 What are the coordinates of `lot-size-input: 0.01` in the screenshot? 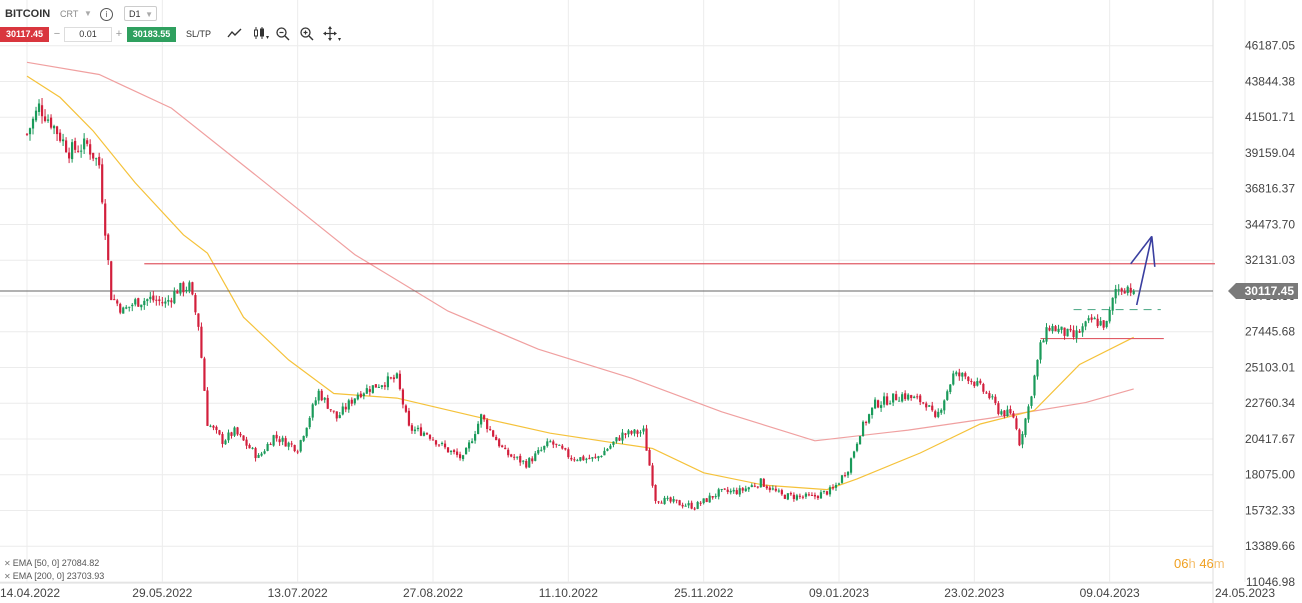 It's located at (88, 34).